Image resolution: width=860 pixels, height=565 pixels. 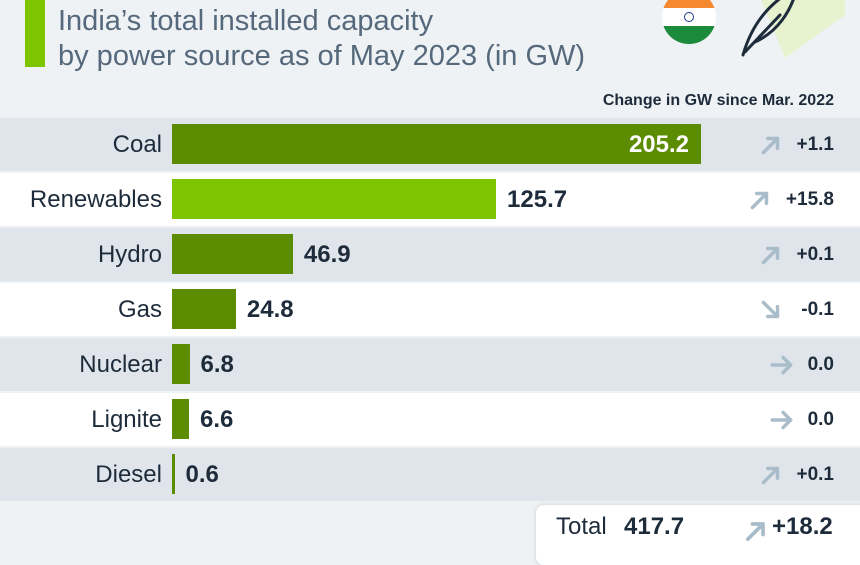 I want to click on leaf-icon, so click(x=793, y=29).